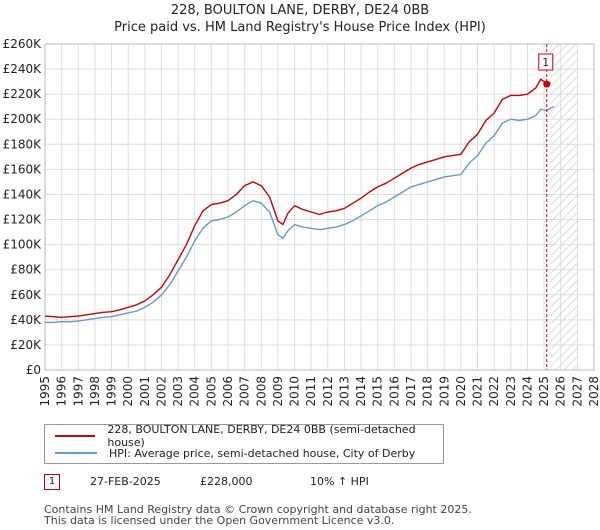  Describe the element at coordinates (23, 144) in the screenshot. I see `y-tick-label: £180K` at that location.